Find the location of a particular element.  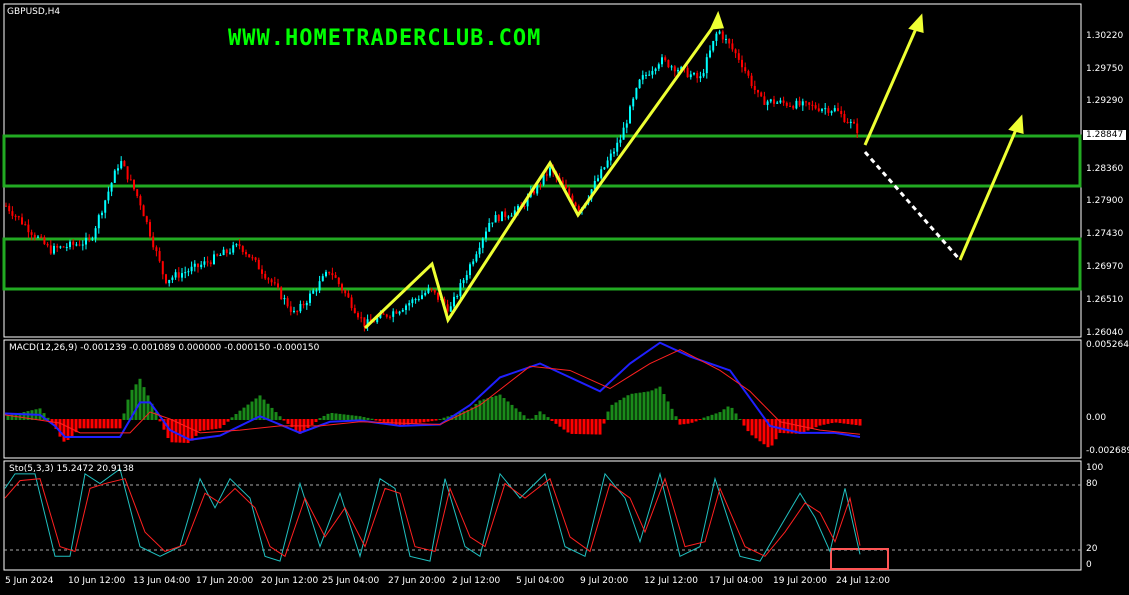

price-axis-label: 1.27900 is located at coordinates (1105, 201).